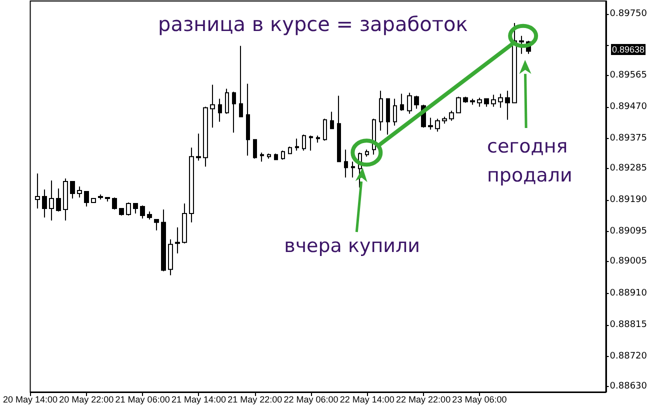 Image resolution: width=650 pixels, height=407 pixels. Describe the element at coordinates (142, 399) in the screenshot. I see `x-tick-label: 21 May 06:00` at that location.